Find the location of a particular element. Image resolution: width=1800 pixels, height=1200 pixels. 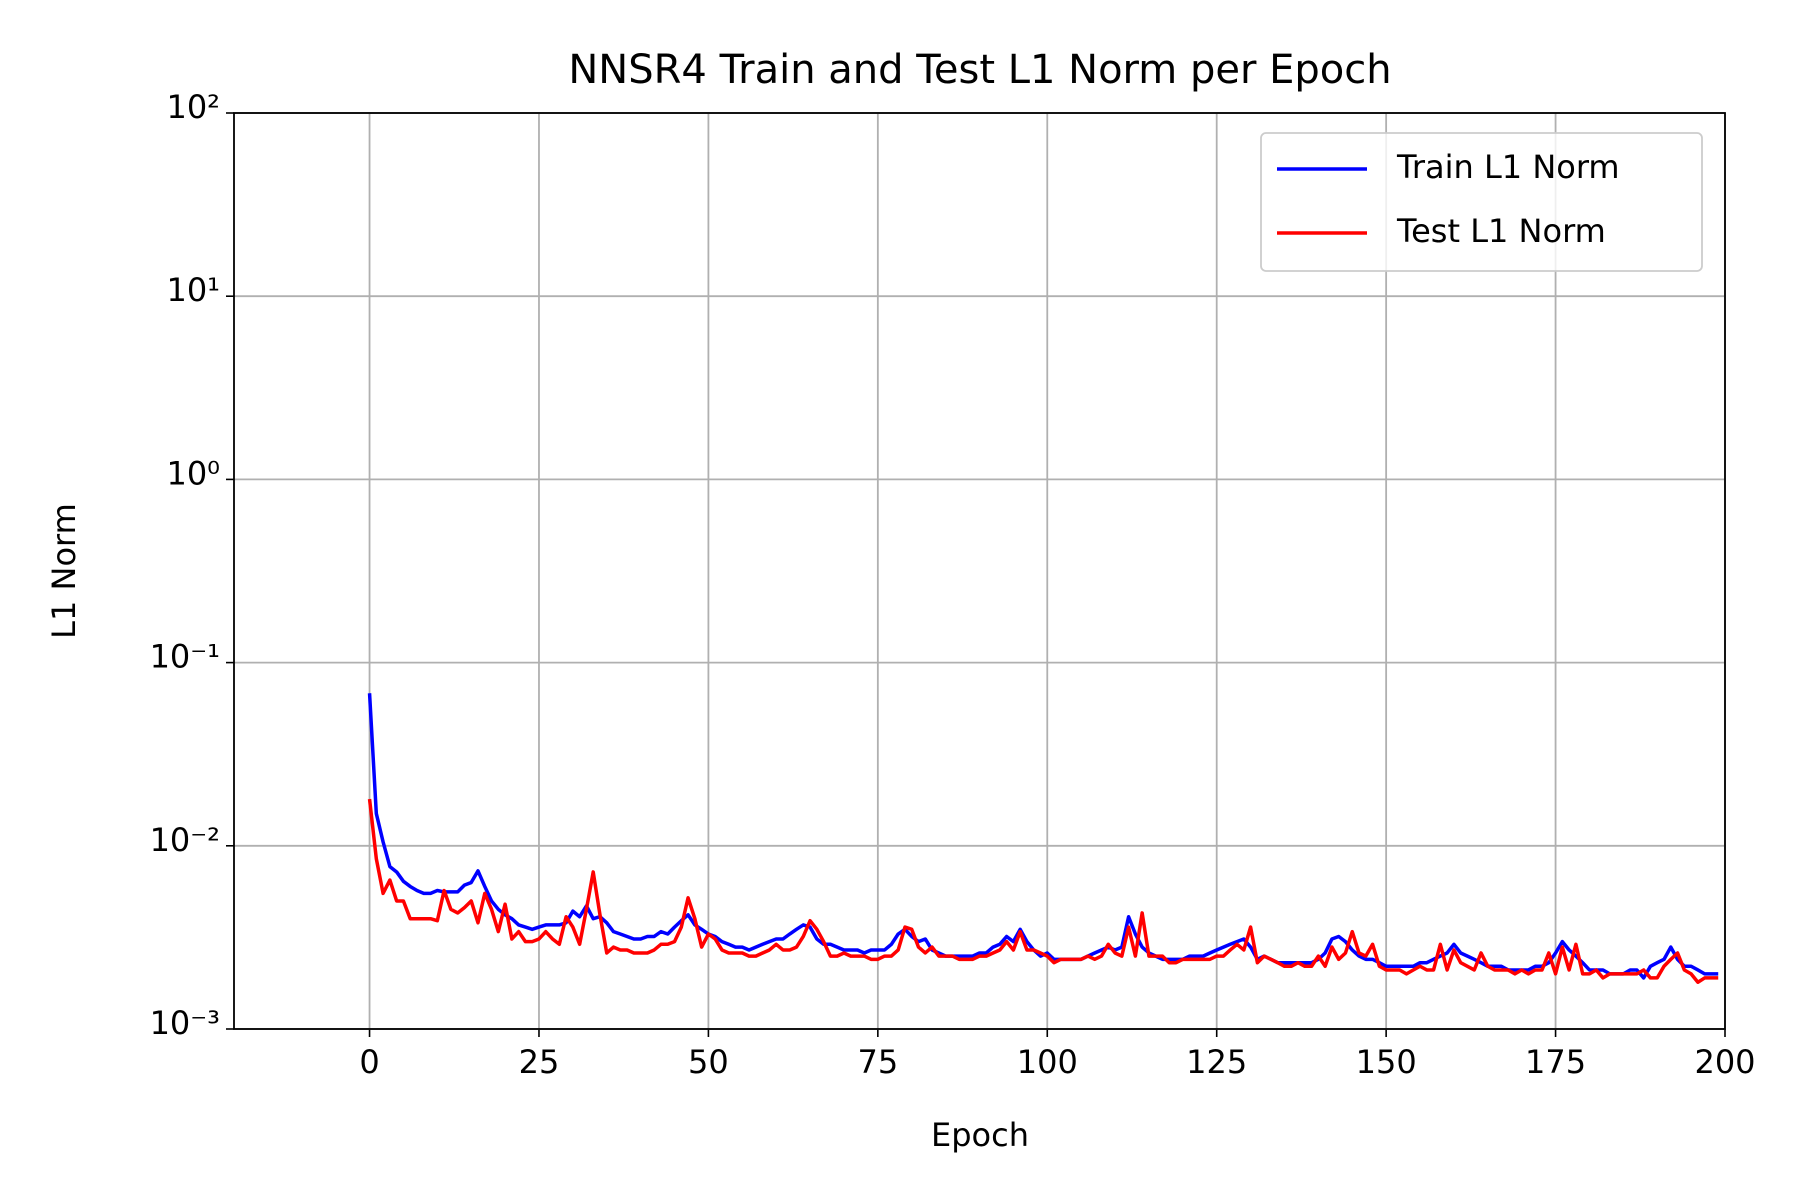

x-tick-label: 125 is located at coordinates (1216, 1062).